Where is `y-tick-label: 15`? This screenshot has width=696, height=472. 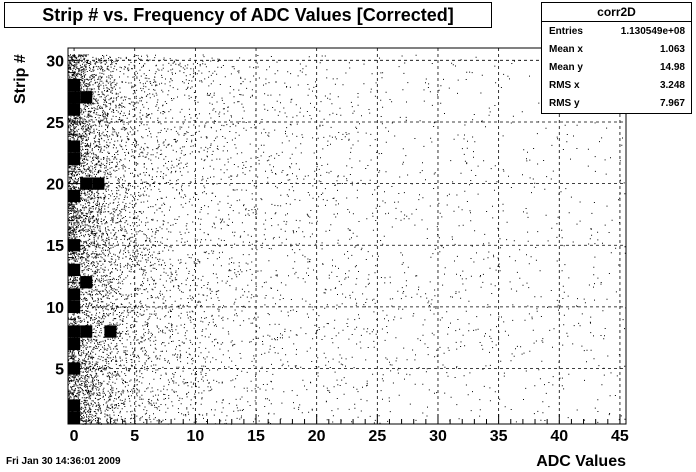 y-tick-label: 15 is located at coordinates (55, 246).